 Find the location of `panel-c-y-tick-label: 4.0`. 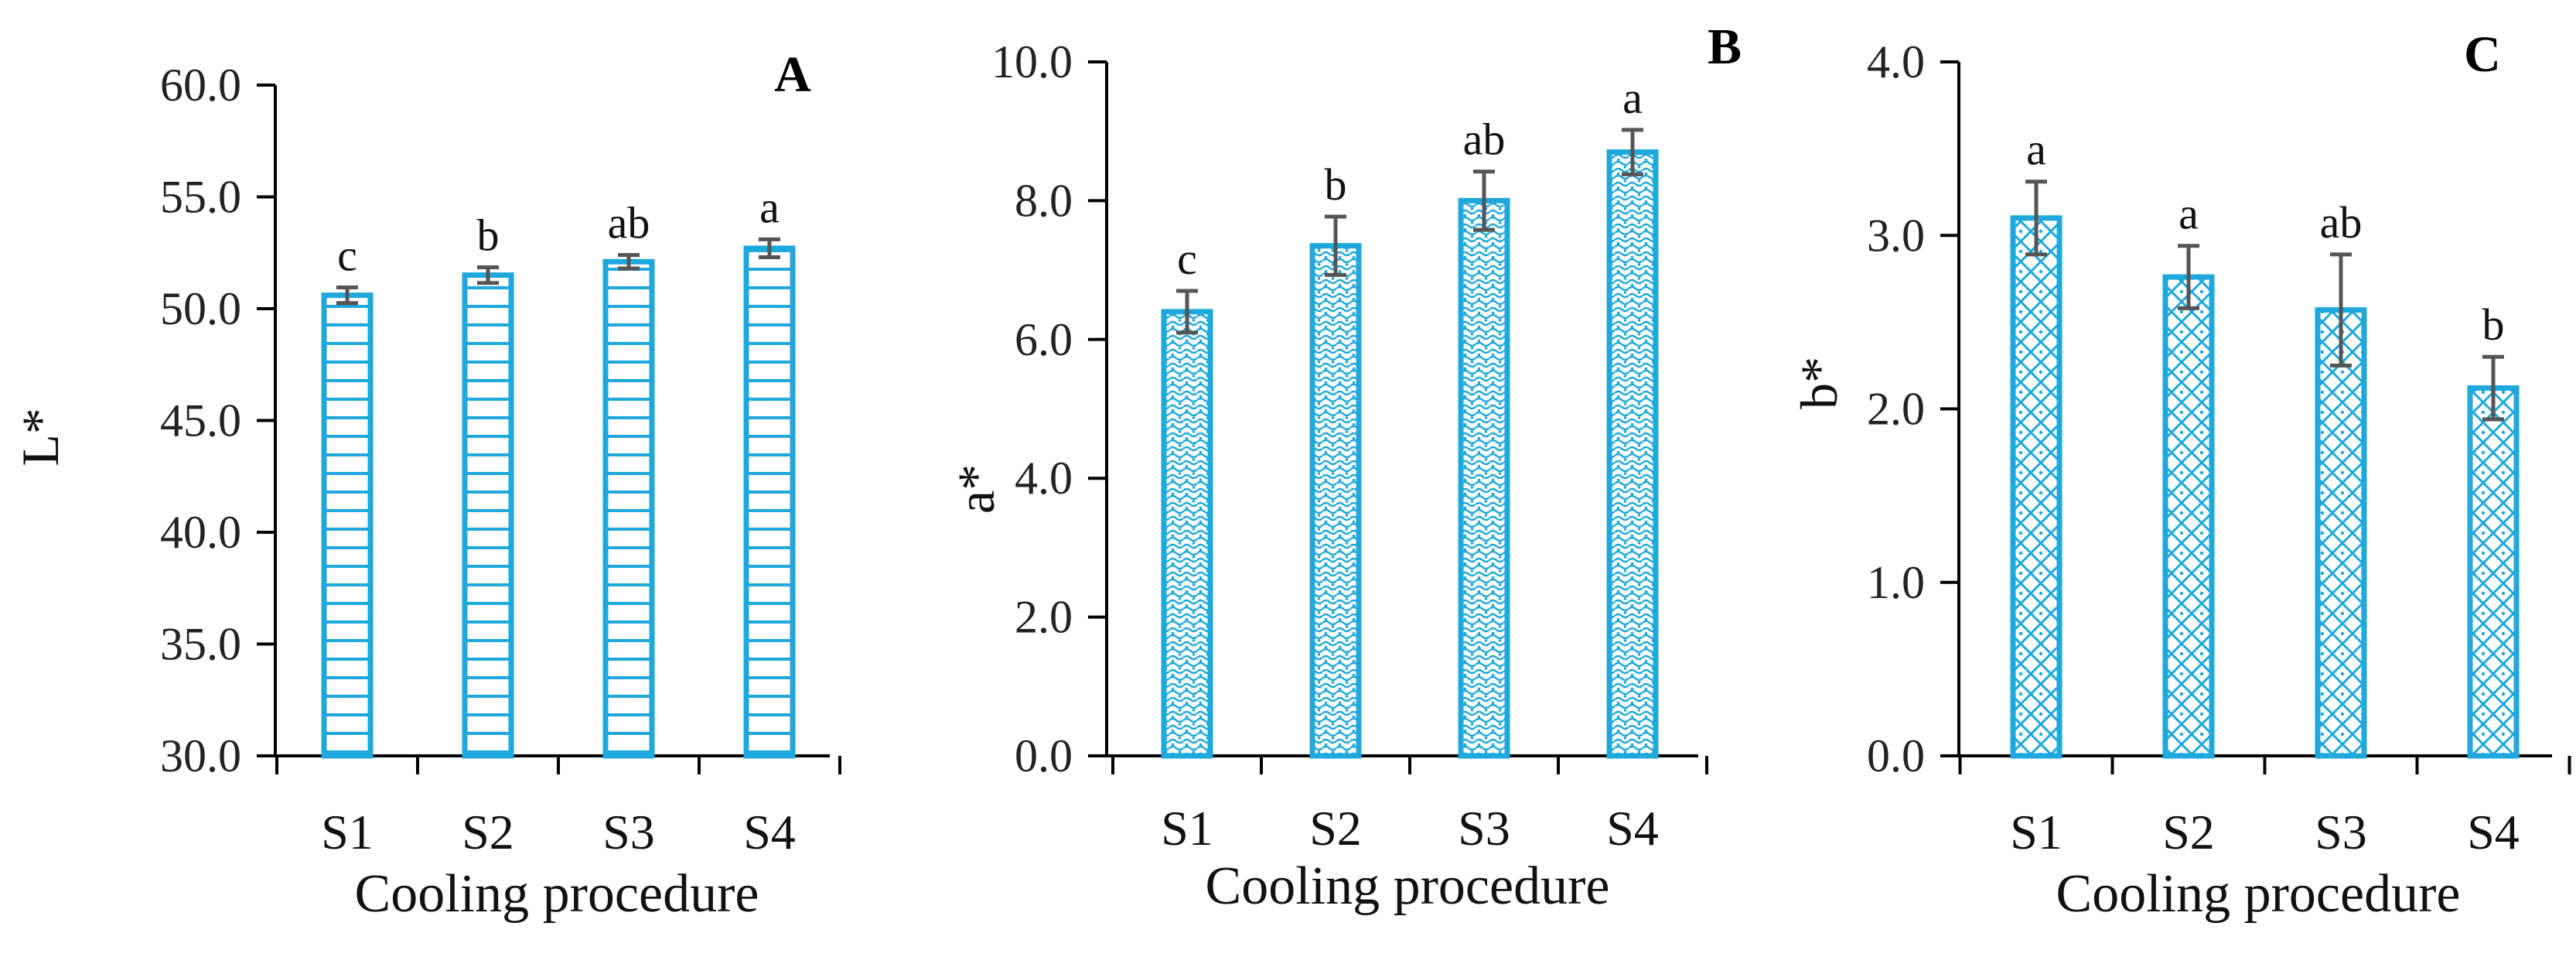

panel-c-y-tick-label: 4.0 is located at coordinates (1896, 61).